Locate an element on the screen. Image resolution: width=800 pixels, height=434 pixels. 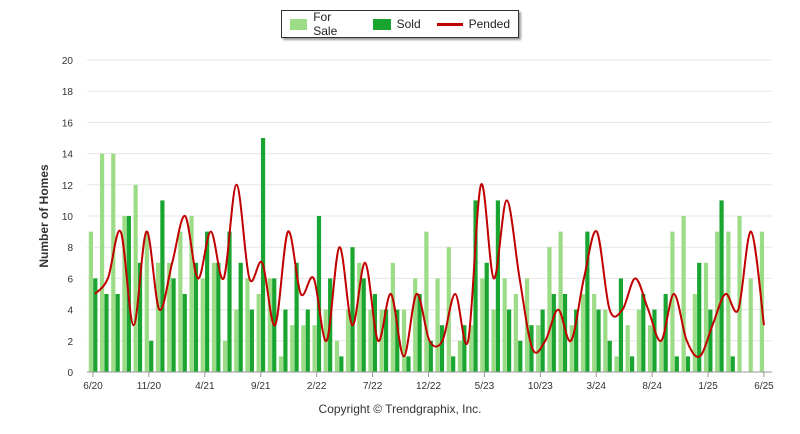
x-tick-label: 5/23 is located at coordinates (485, 386).